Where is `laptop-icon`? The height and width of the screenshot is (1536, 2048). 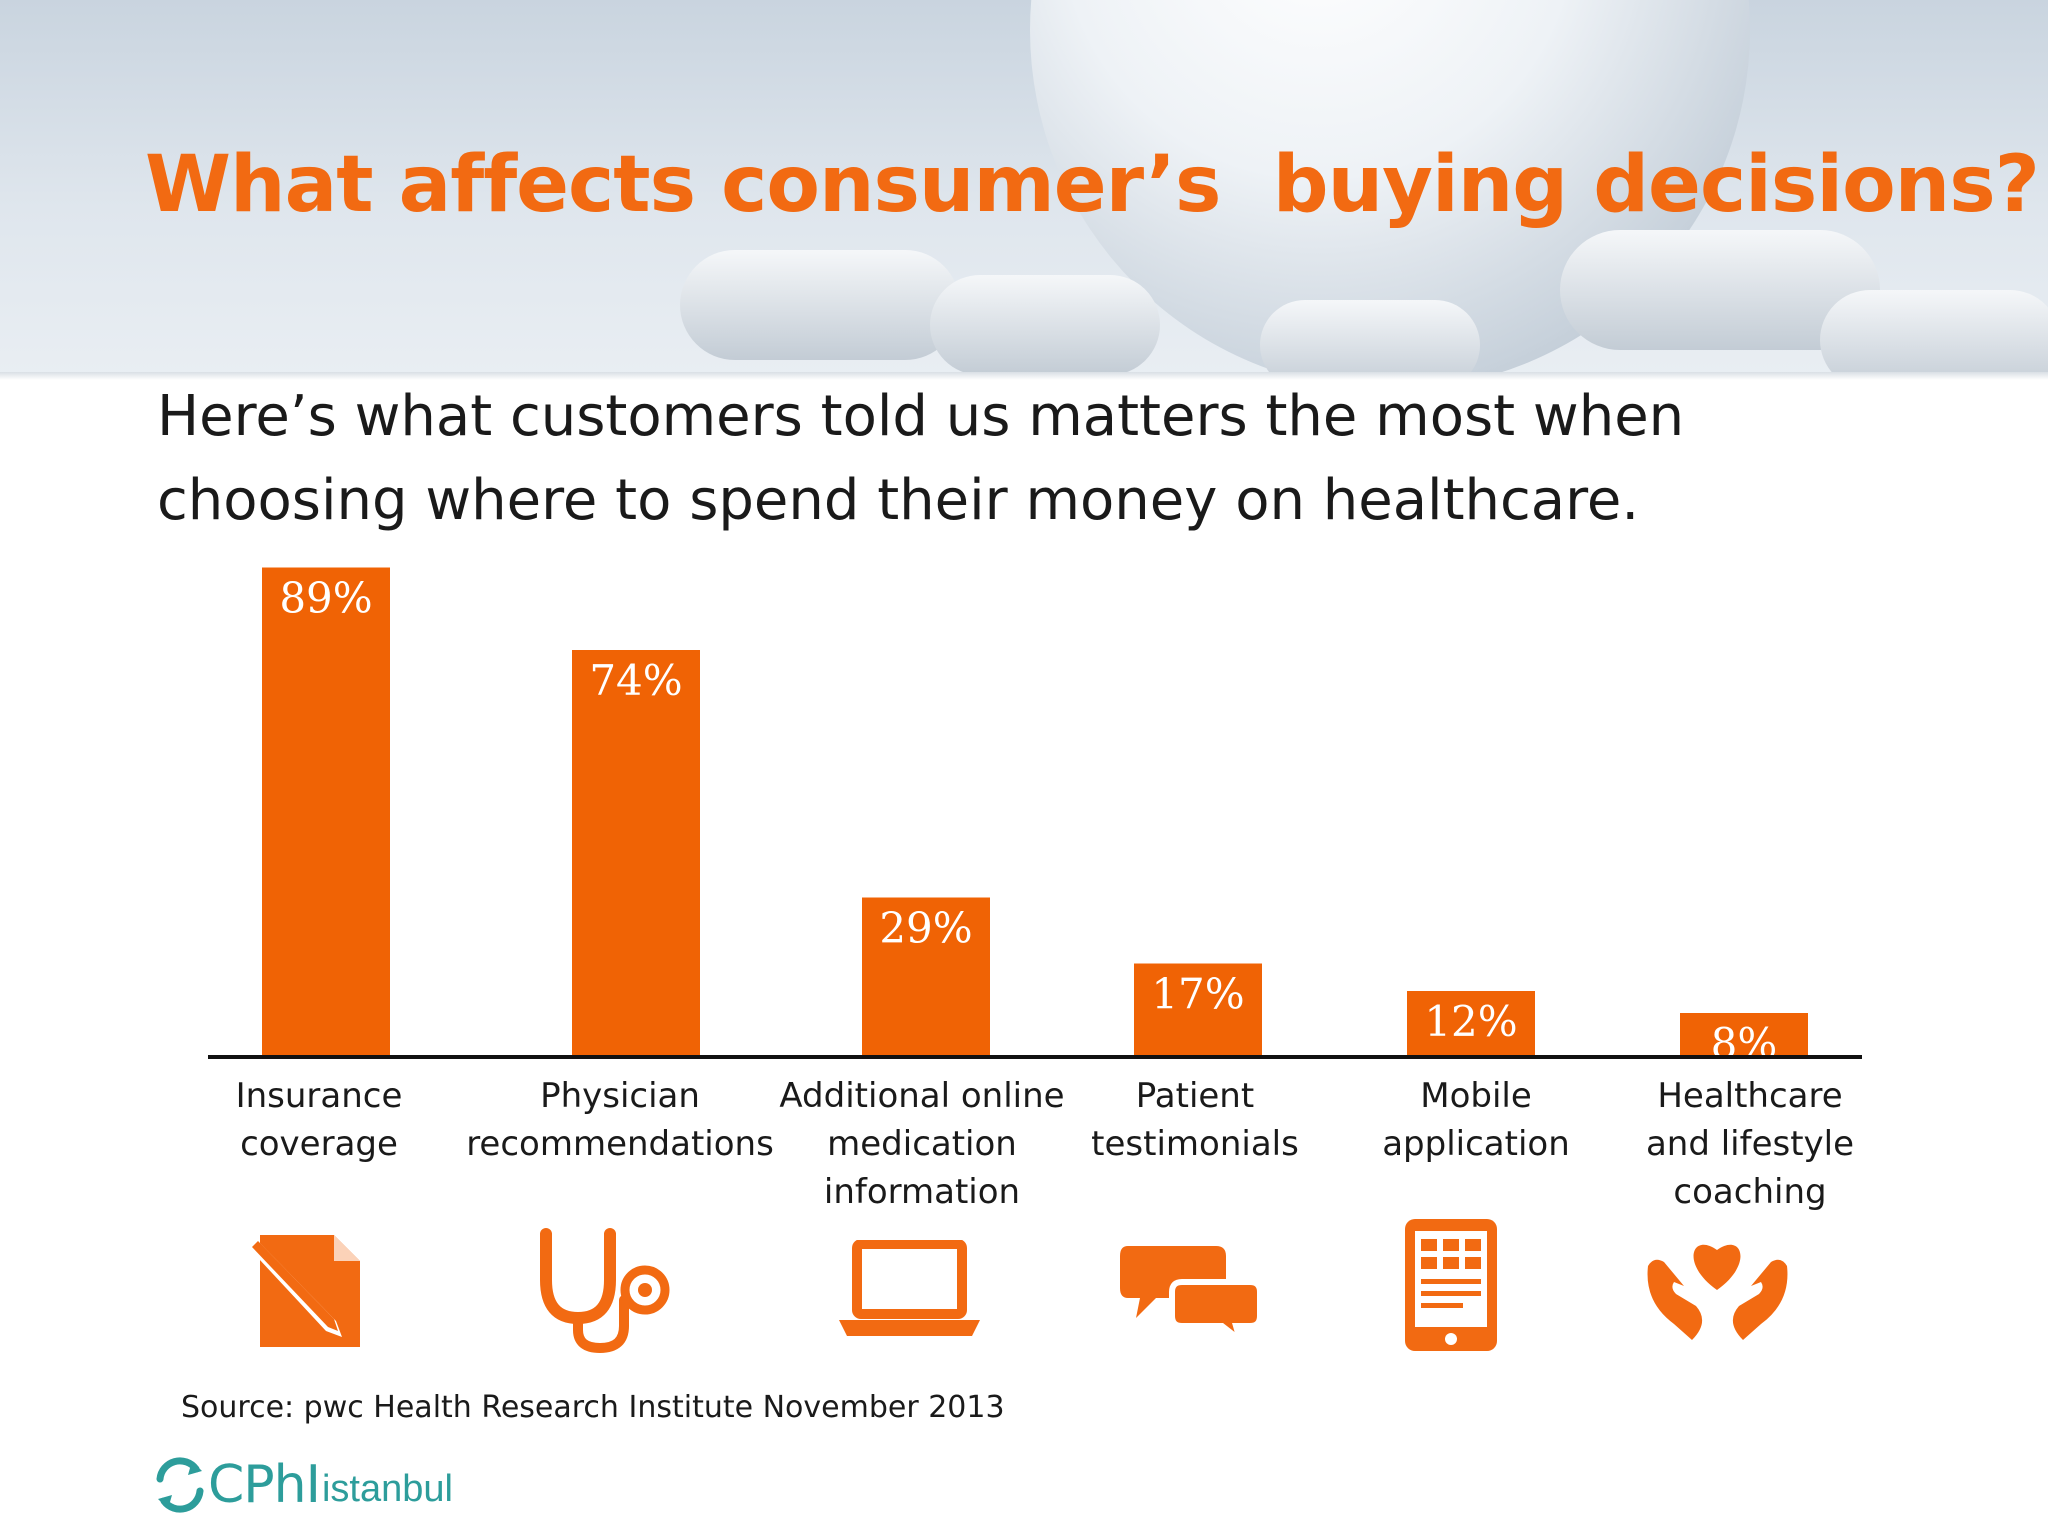 laptop-icon is located at coordinates (909, 1288).